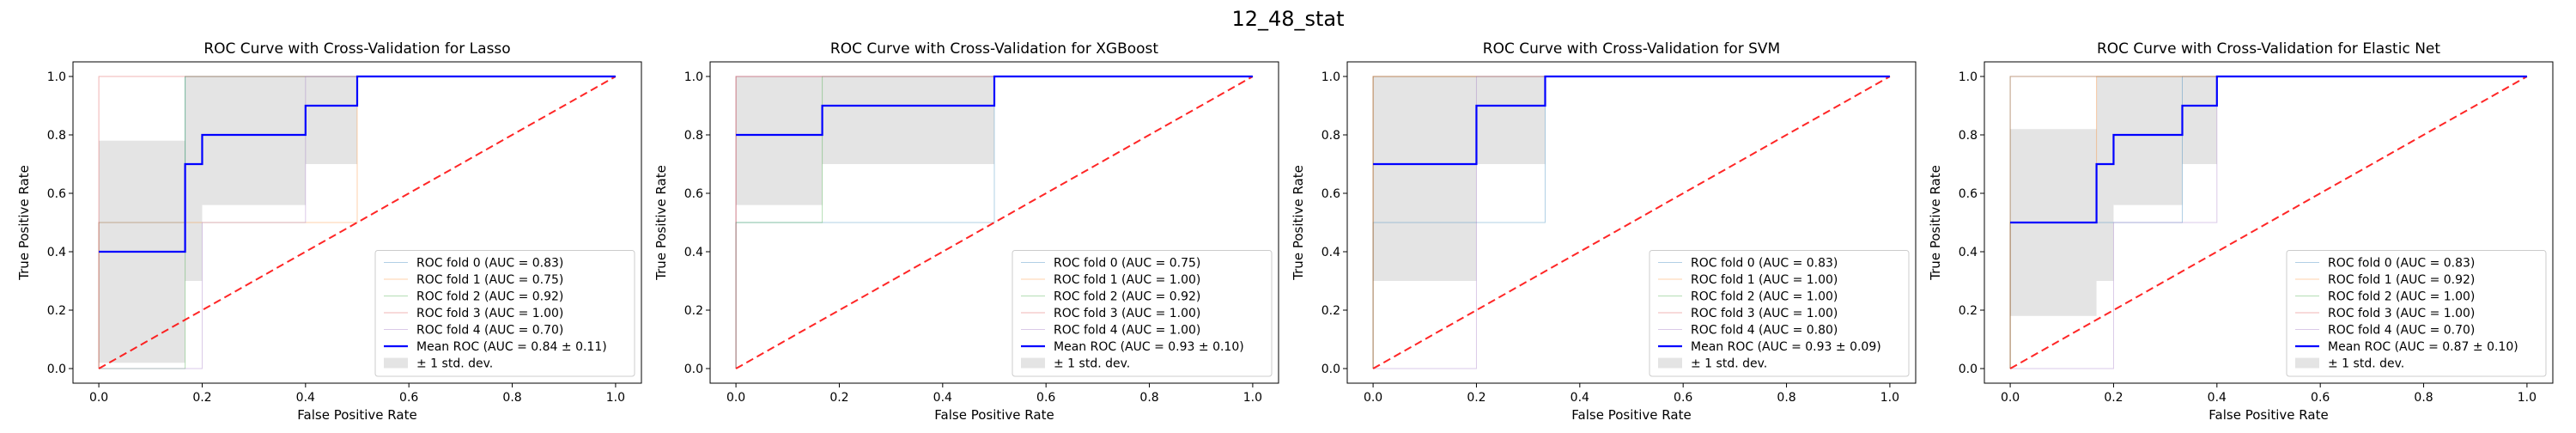  I want to click on roc-fold-2-line, so click(994, 222).